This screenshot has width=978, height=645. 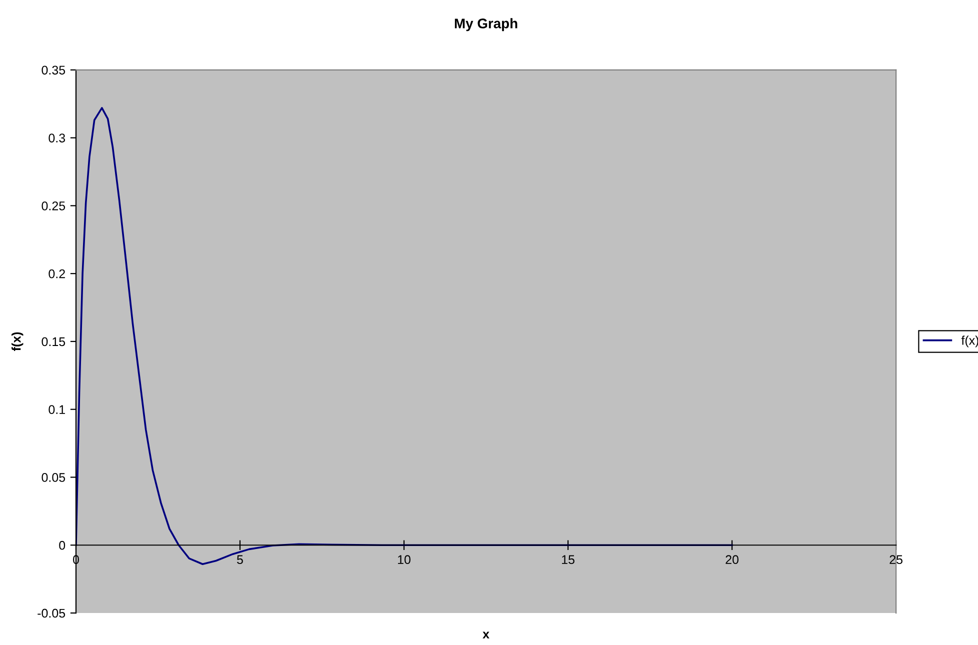 I want to click on y-tick-label: 0.2, so click(x=56, y=273).